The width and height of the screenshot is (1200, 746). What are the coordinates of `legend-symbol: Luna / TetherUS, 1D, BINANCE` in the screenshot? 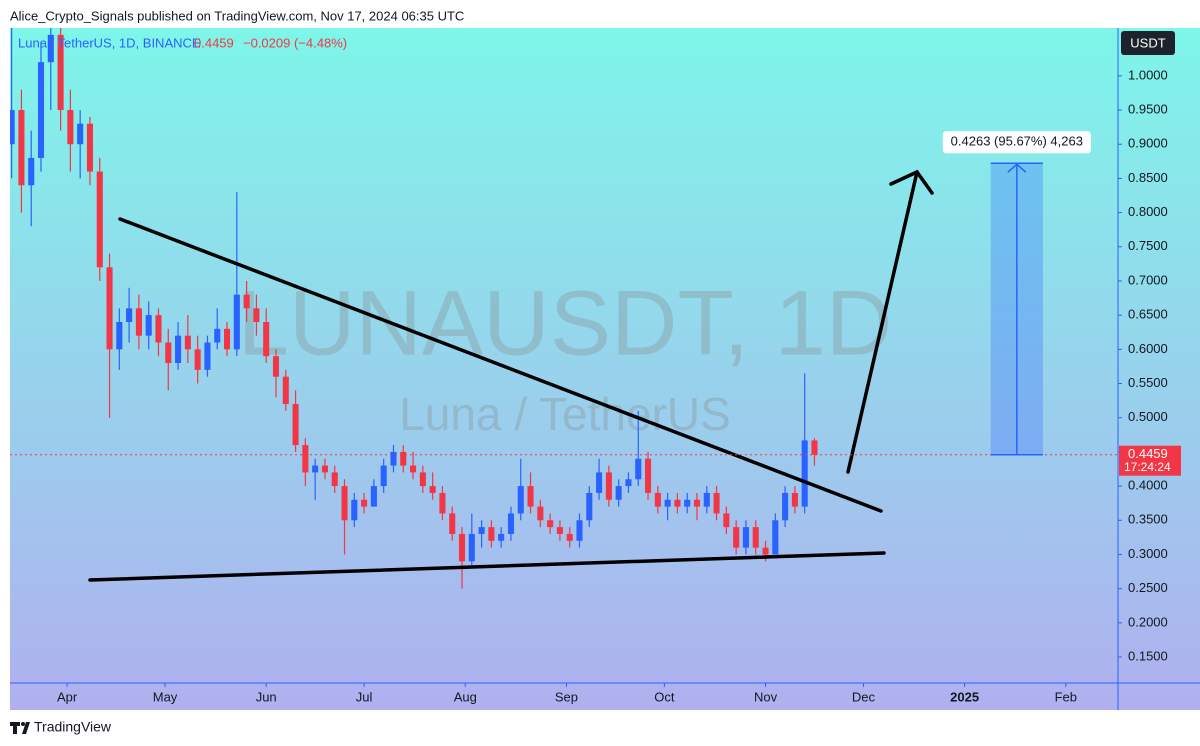 It's located at (109, 42).